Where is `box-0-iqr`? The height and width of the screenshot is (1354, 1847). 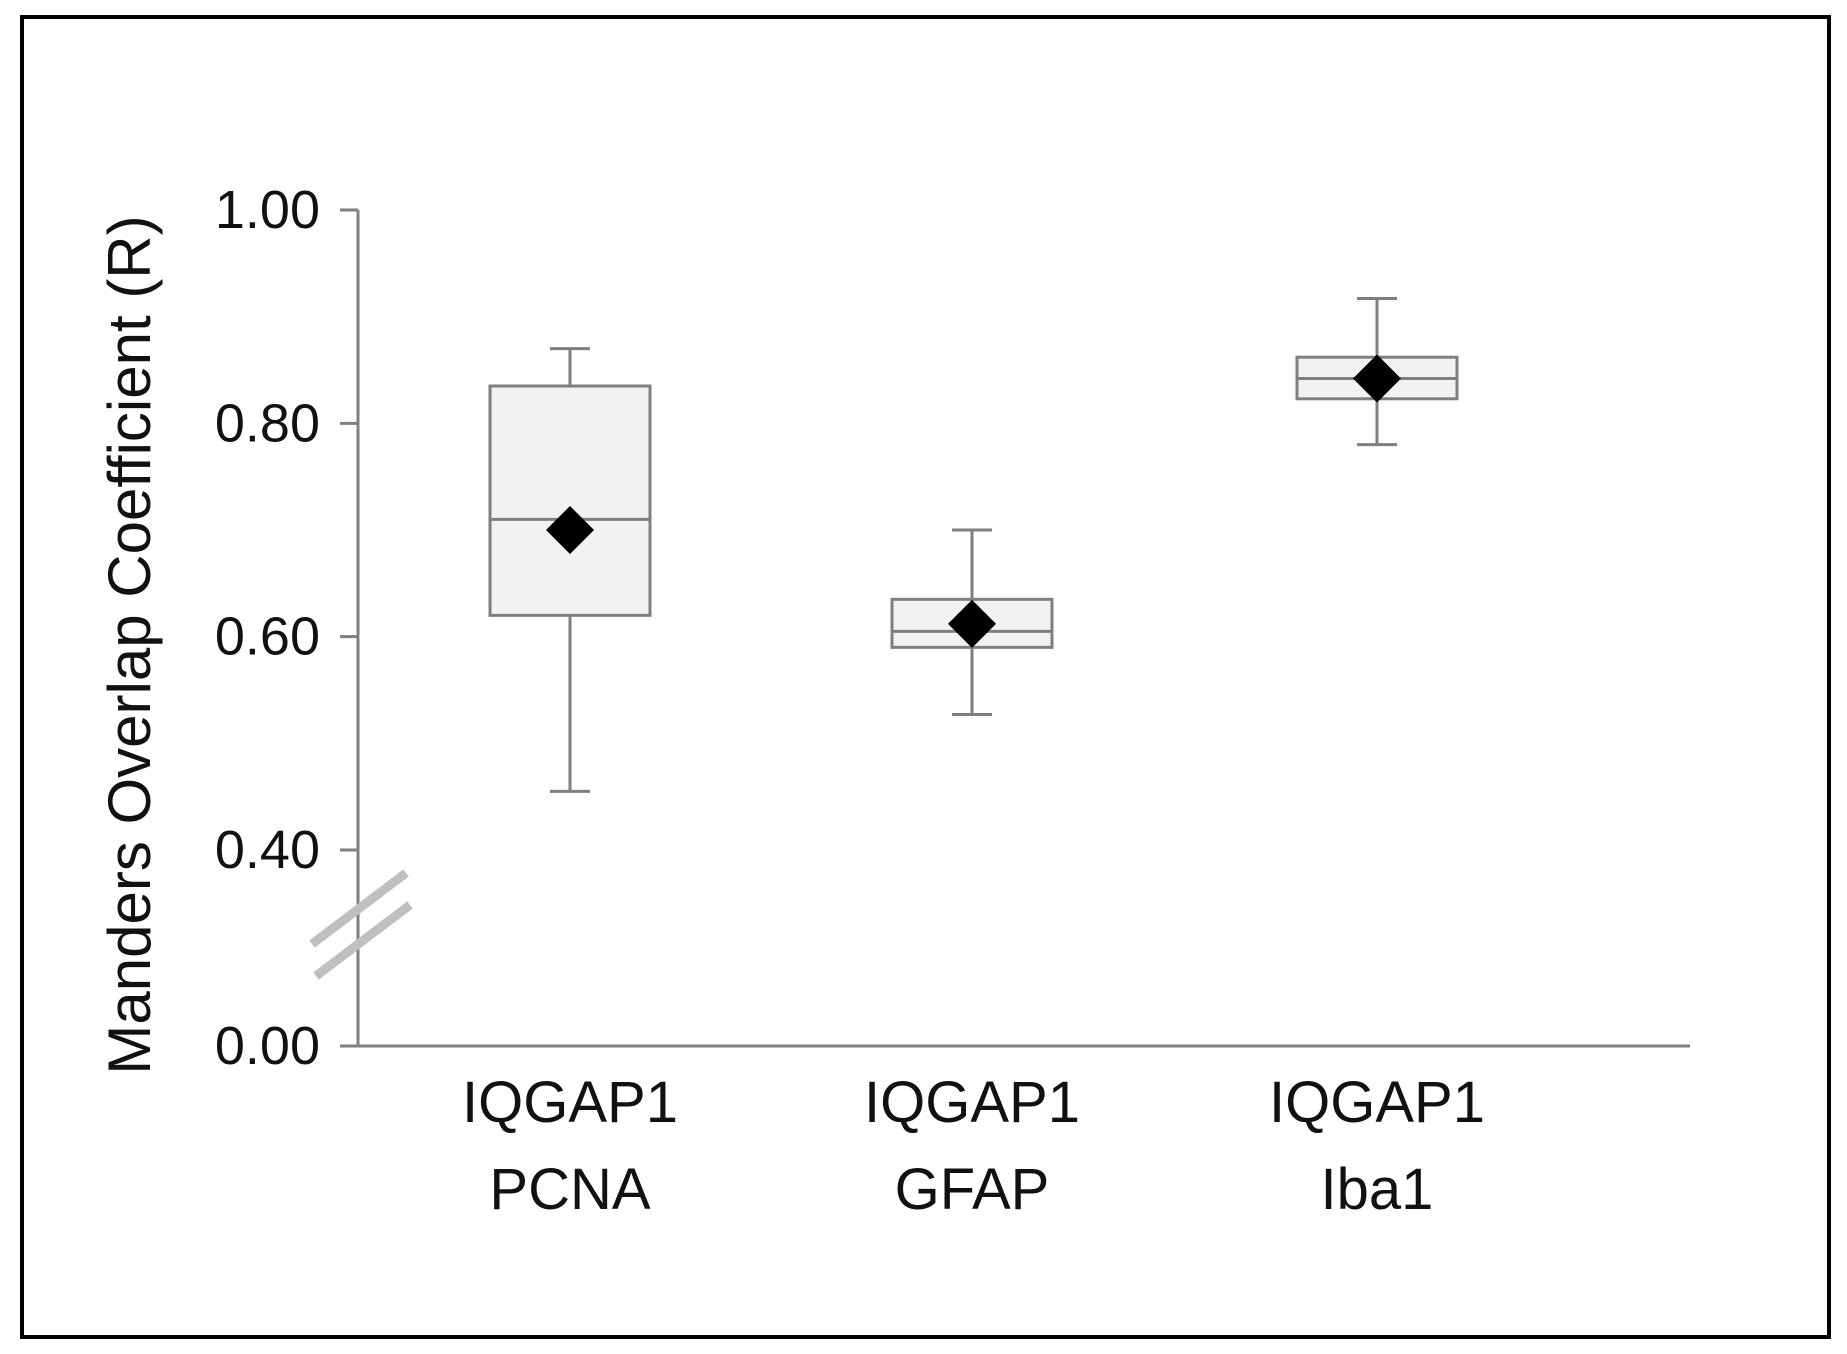
box-0-iqr is located at coordinates (570, 500).